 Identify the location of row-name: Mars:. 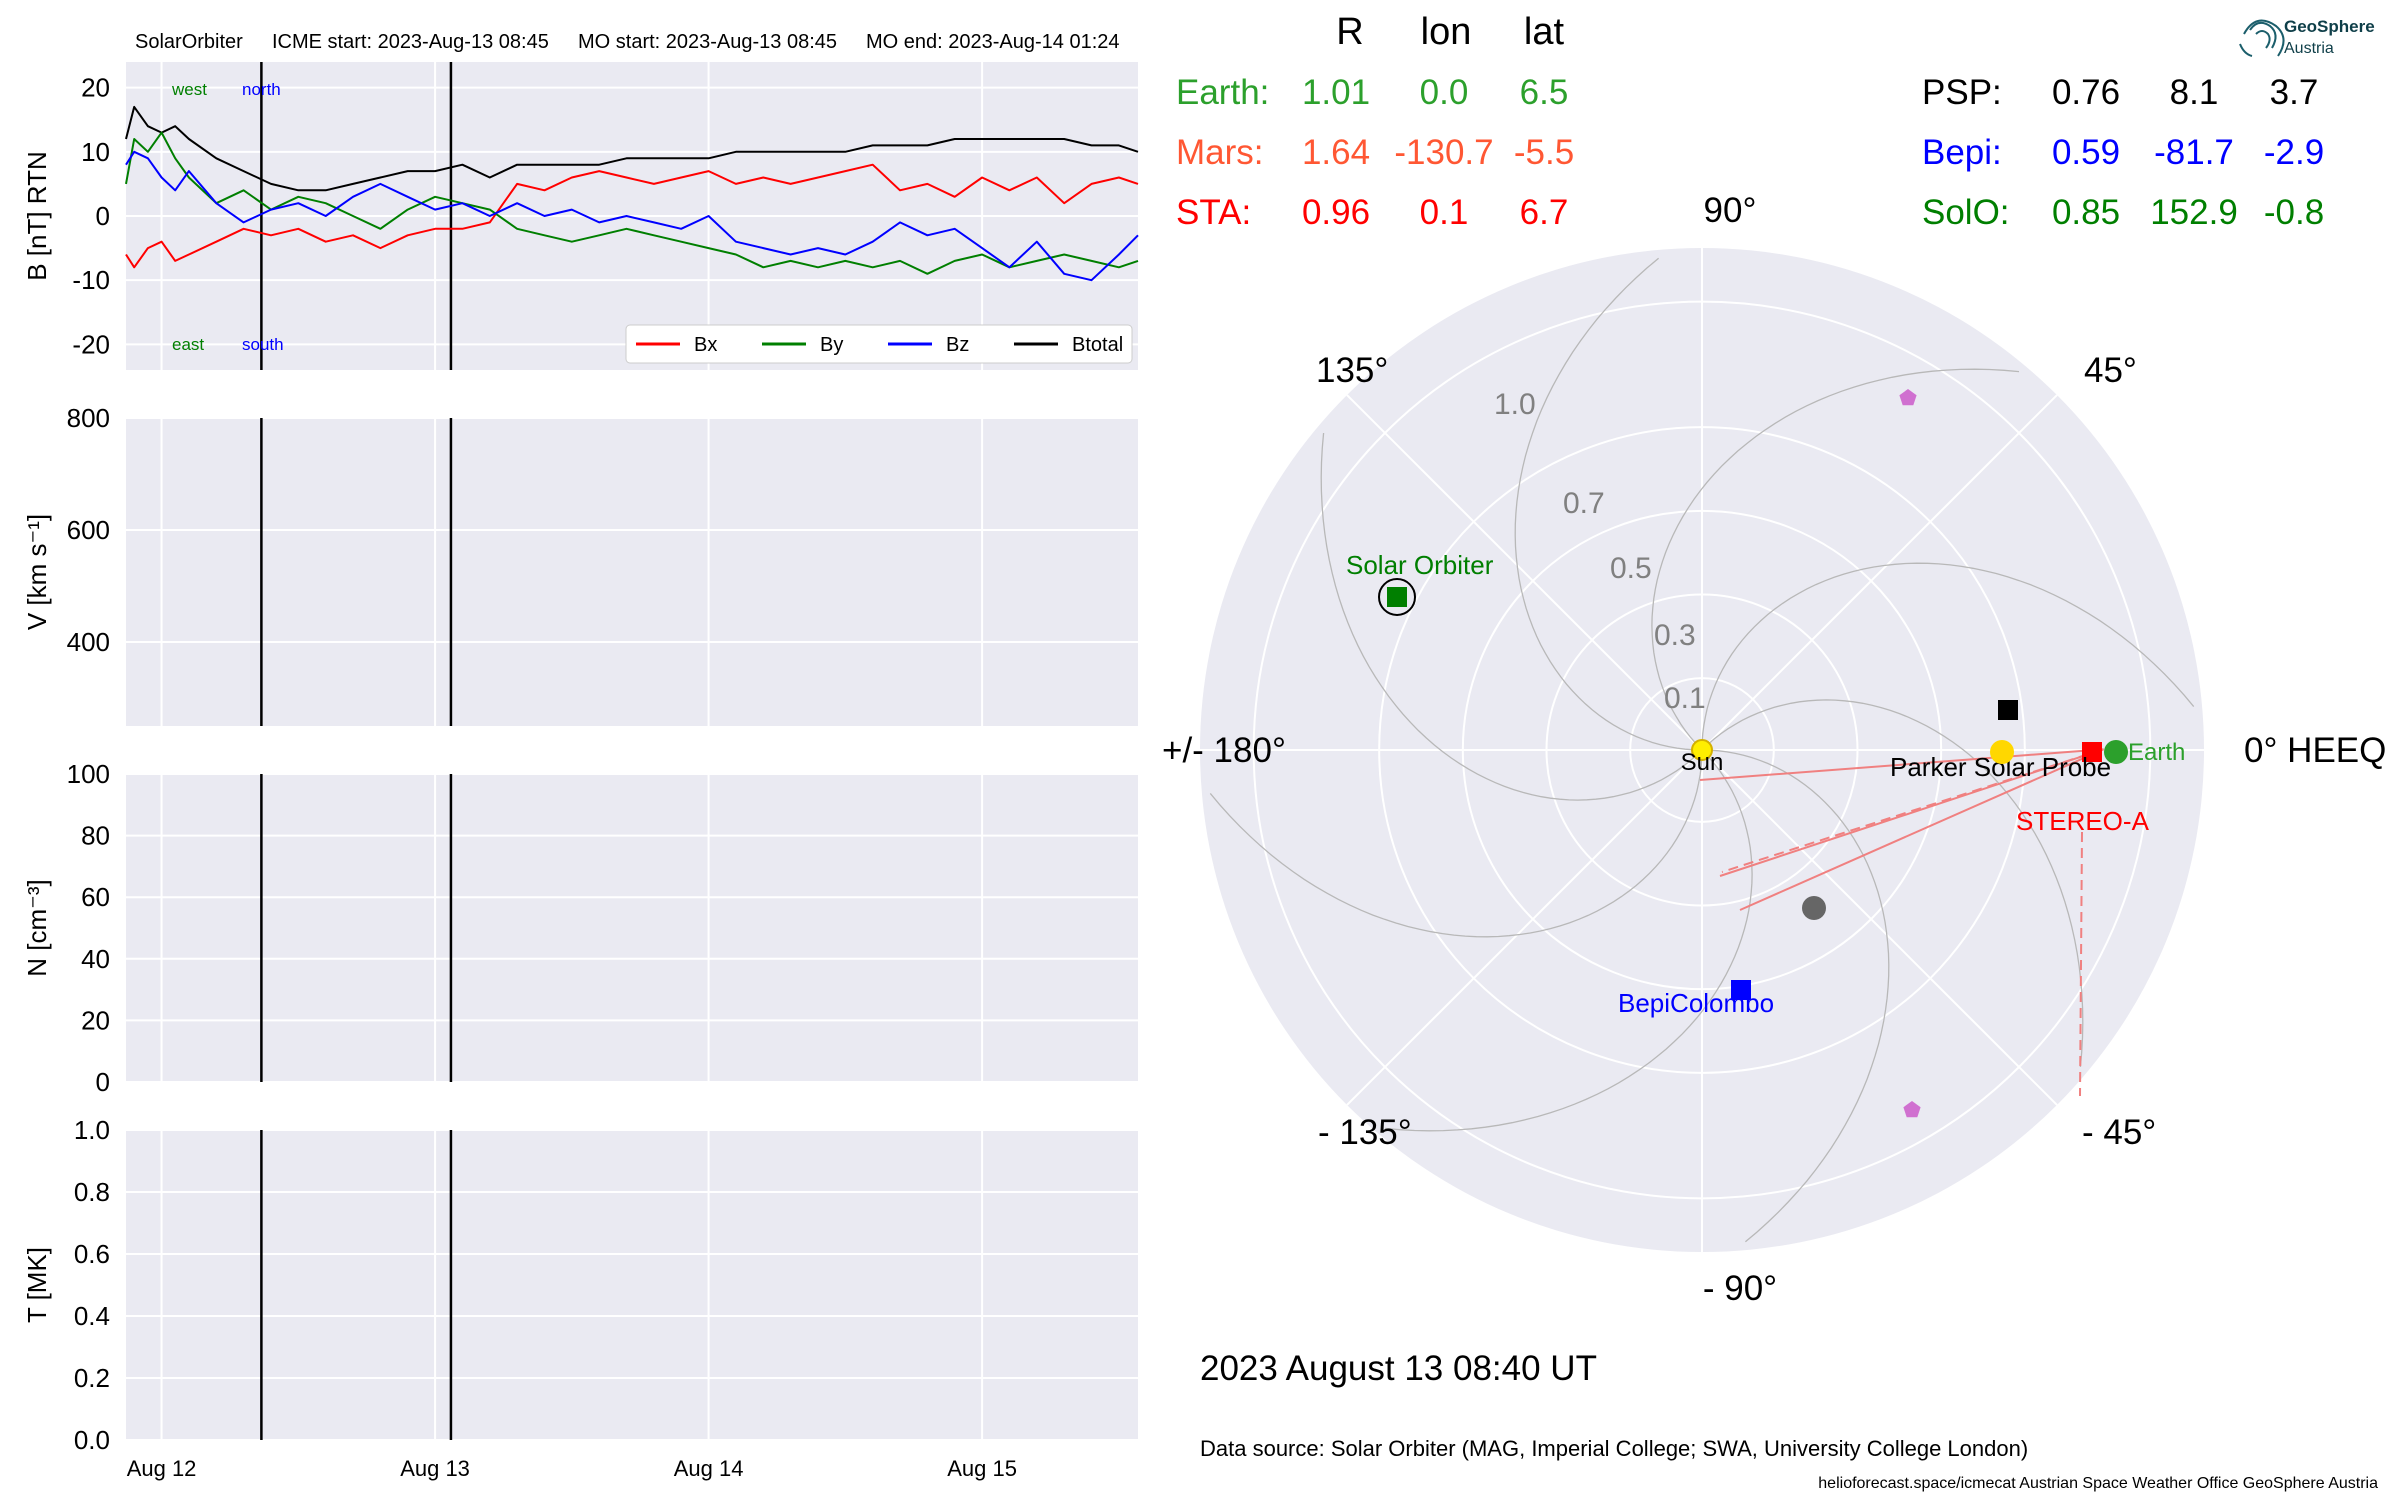
(1220, 152).